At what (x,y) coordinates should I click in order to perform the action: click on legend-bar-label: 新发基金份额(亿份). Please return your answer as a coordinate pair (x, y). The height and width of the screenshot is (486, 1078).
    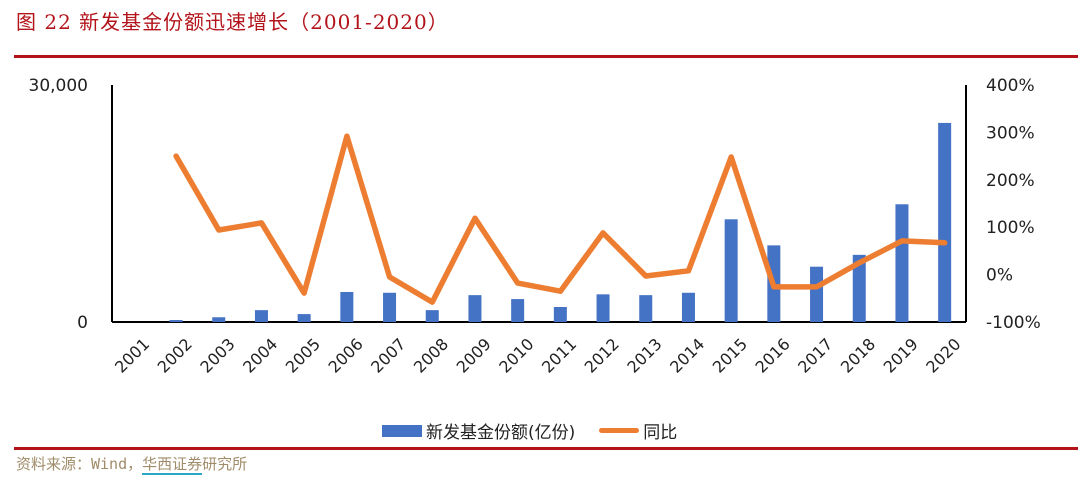
    Looking at the image, I should click on (501, 433).